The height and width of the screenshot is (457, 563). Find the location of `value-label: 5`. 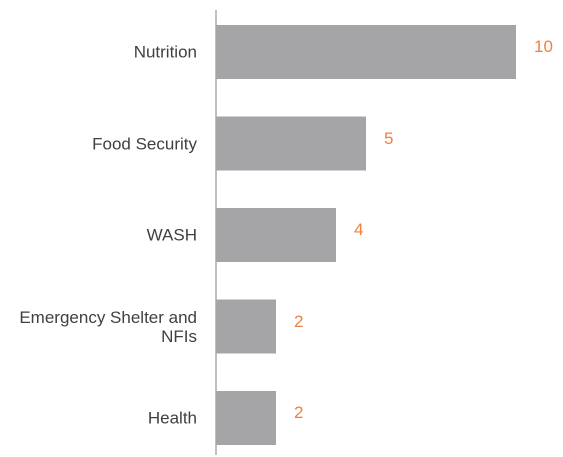

value-label: 5 is located at coordinates (389, 138).